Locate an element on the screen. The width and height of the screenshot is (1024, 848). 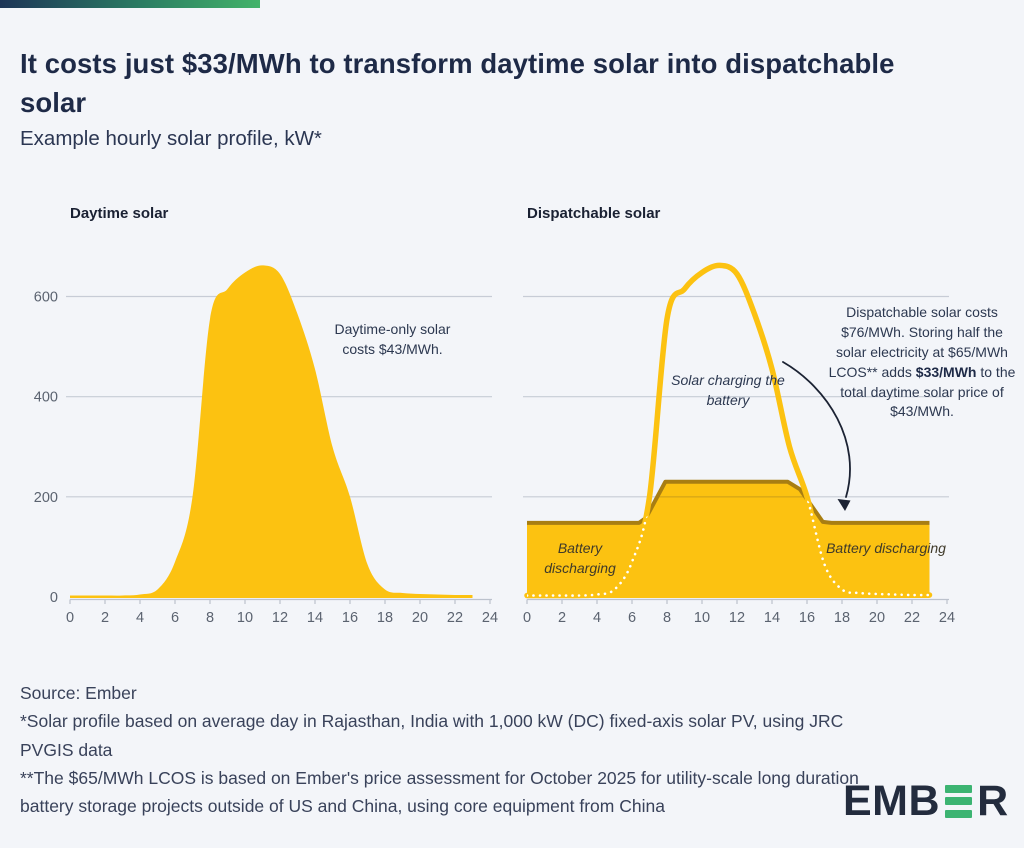
ember-logo-green-e-icon is located at coordinates (959, 801).